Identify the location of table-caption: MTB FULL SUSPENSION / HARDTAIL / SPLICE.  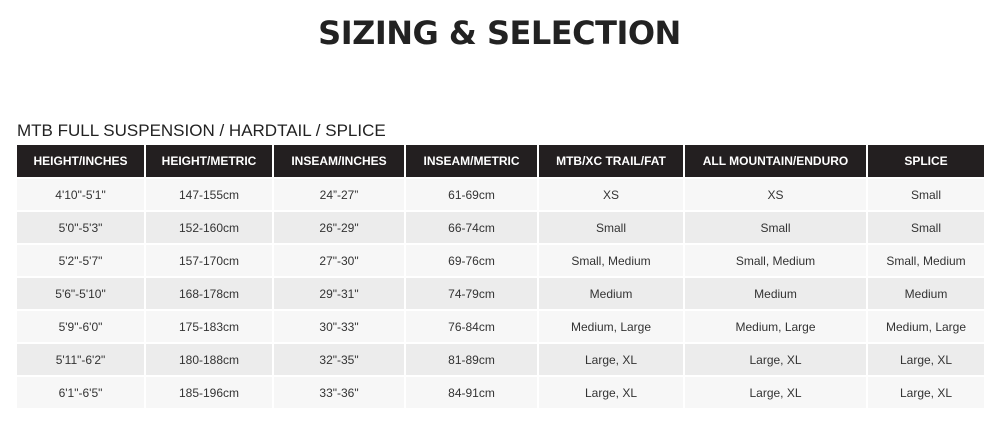
(201, 130).